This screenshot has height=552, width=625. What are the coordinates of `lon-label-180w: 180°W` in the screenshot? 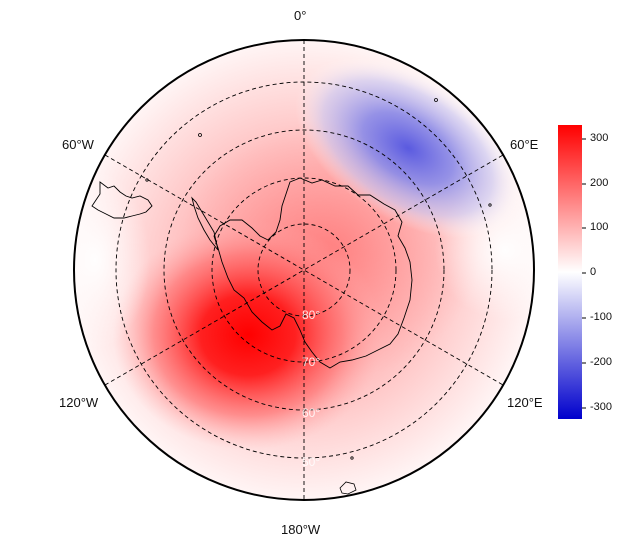 It's located at (301, 529).